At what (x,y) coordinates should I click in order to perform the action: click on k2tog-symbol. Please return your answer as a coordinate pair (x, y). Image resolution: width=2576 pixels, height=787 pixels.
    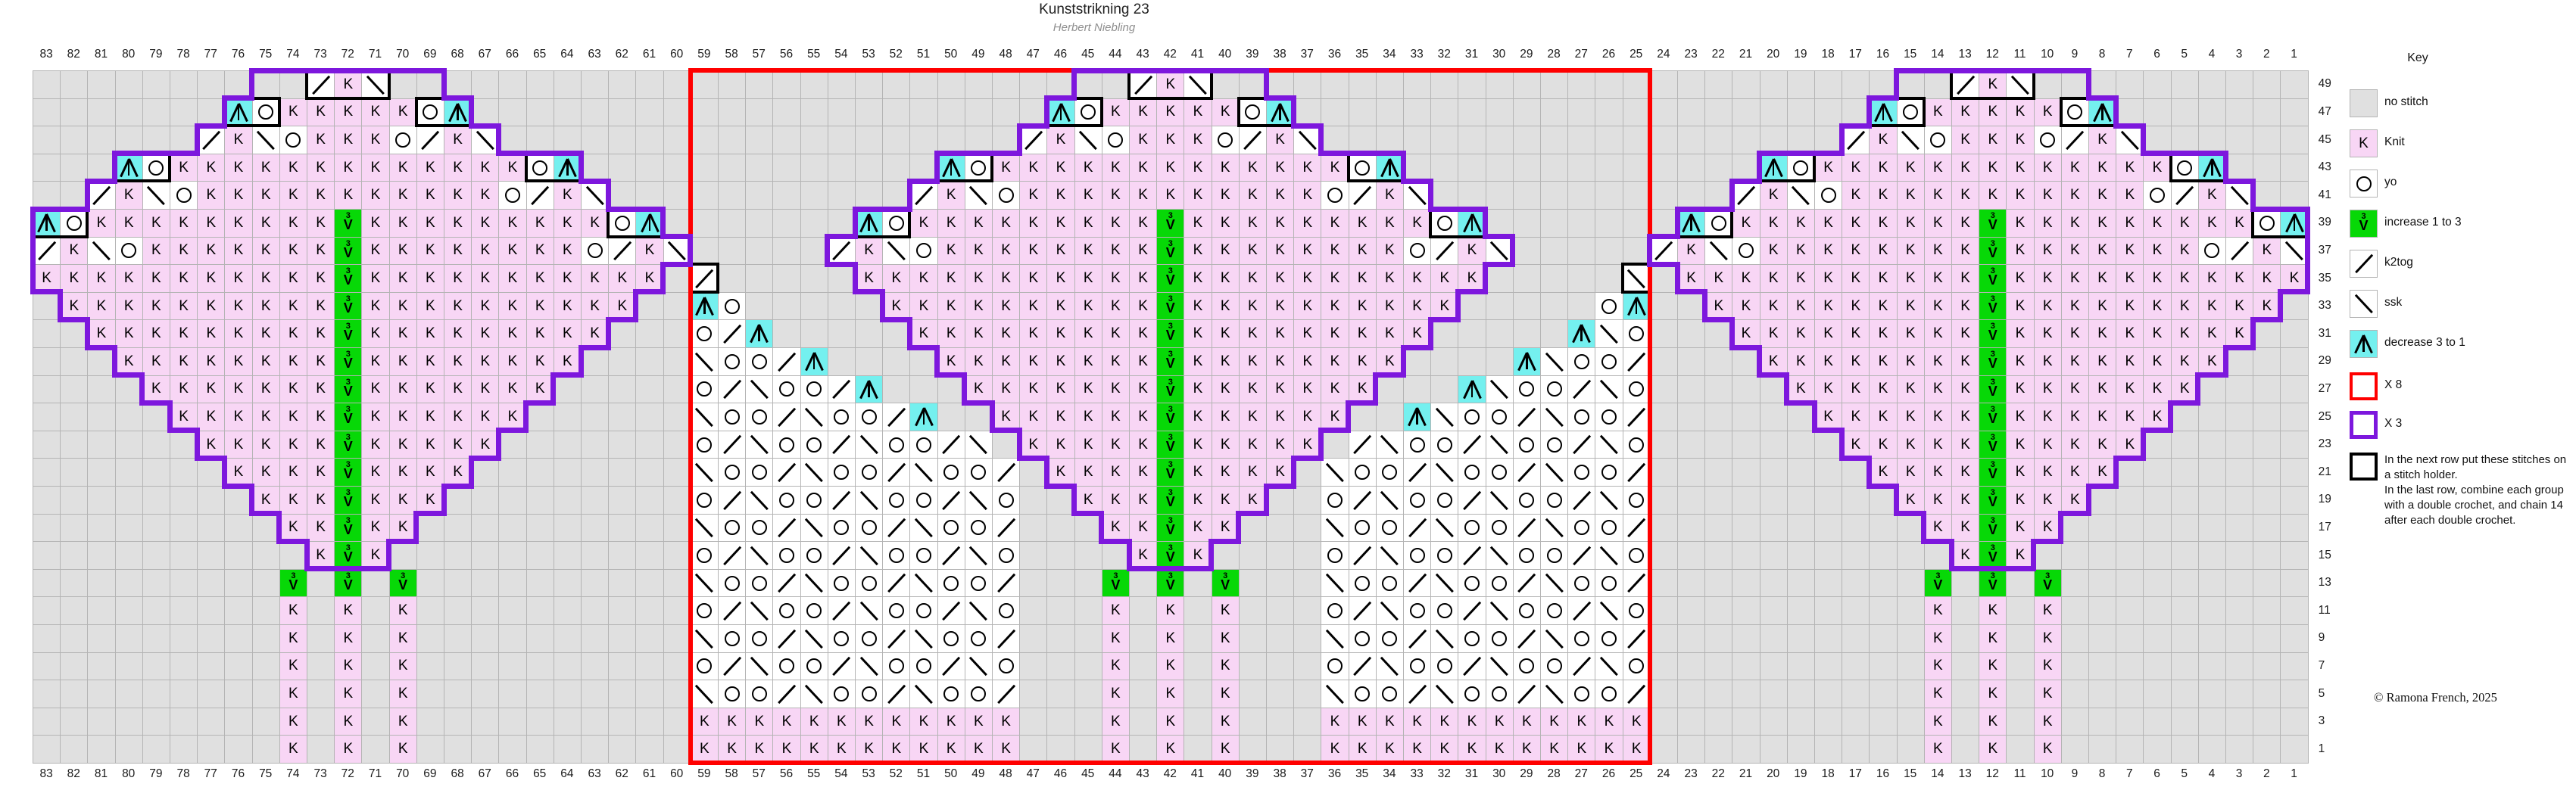
    Looking at the image, I should click on (1746, 195).